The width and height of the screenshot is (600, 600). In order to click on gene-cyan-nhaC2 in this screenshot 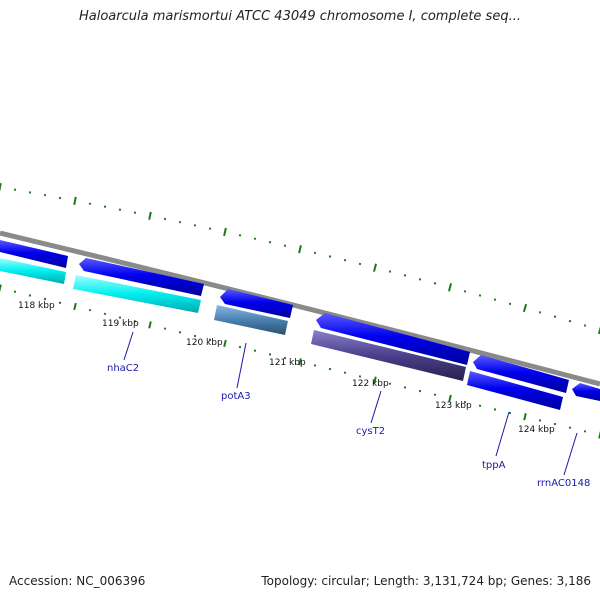, I will do `click(137, 294)`.